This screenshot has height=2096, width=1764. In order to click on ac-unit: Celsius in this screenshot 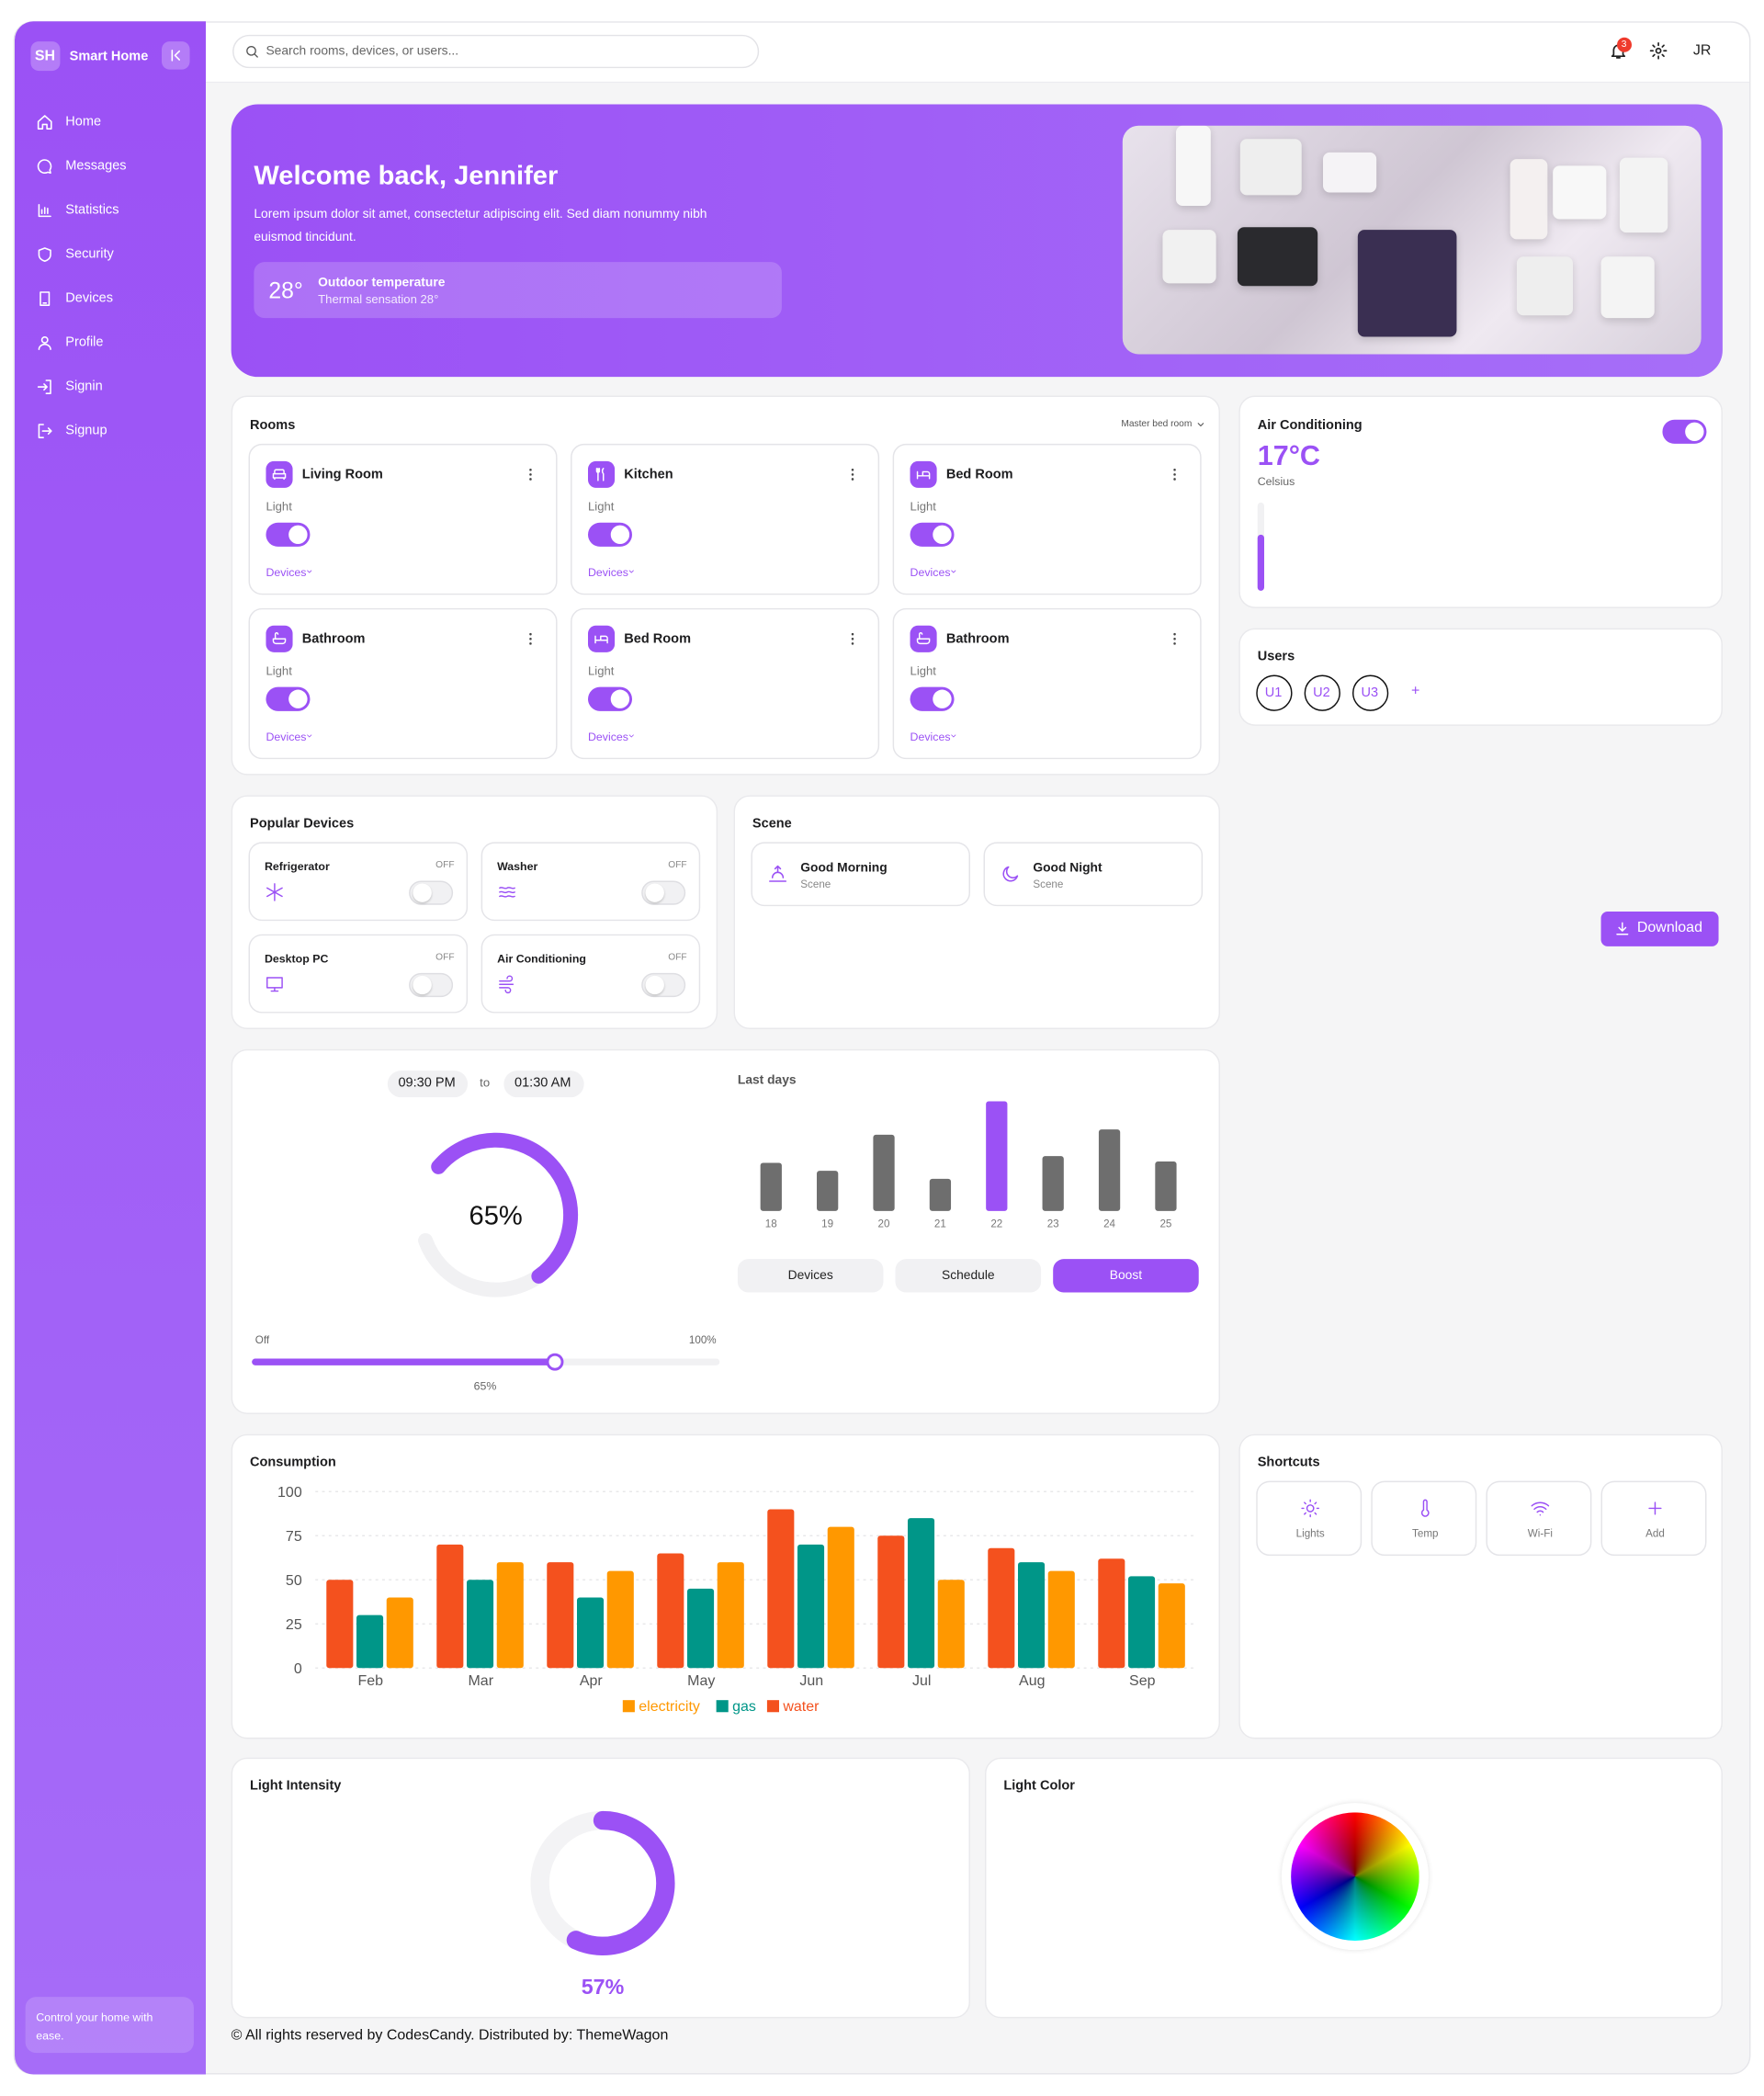, I will do `click(1276, 481)`.